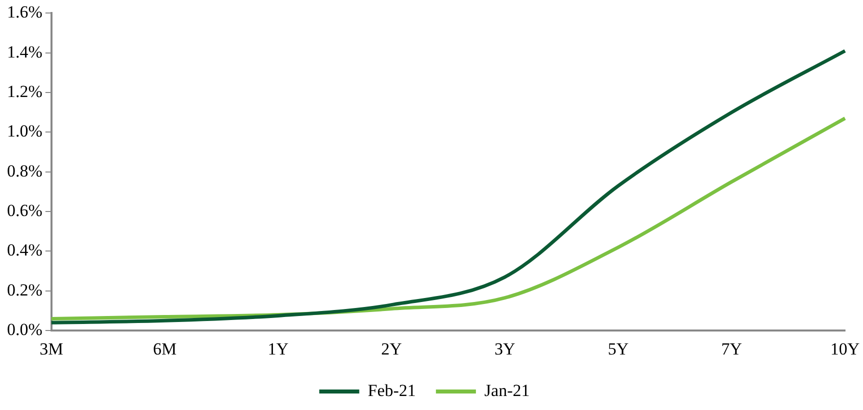  What do you see at coordinates (618, 348) in the screenshot?
I see `x-tick-label: 5Y` at bounding box center [618, 348].